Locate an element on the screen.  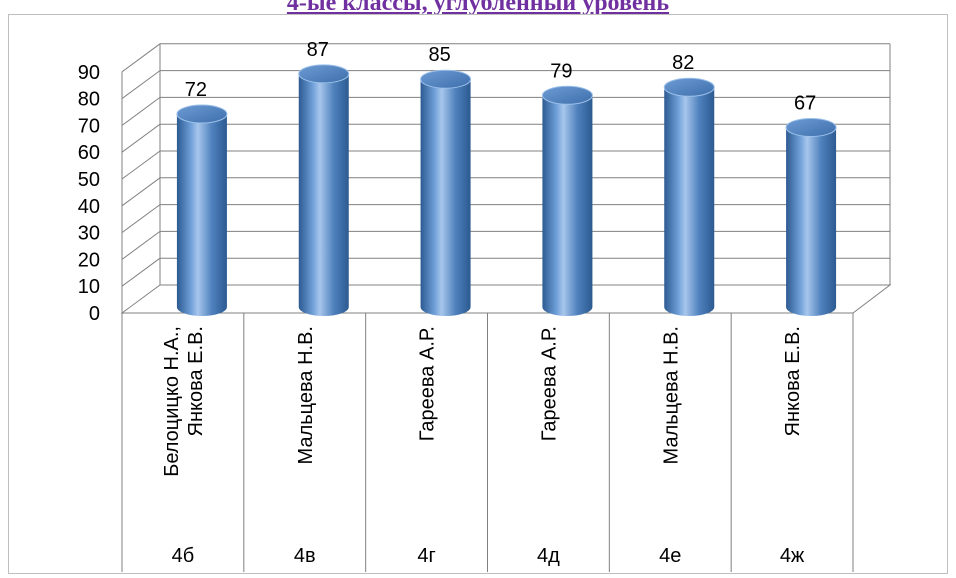
x-tick-label: 4ж is located at coordinates (792, 556).